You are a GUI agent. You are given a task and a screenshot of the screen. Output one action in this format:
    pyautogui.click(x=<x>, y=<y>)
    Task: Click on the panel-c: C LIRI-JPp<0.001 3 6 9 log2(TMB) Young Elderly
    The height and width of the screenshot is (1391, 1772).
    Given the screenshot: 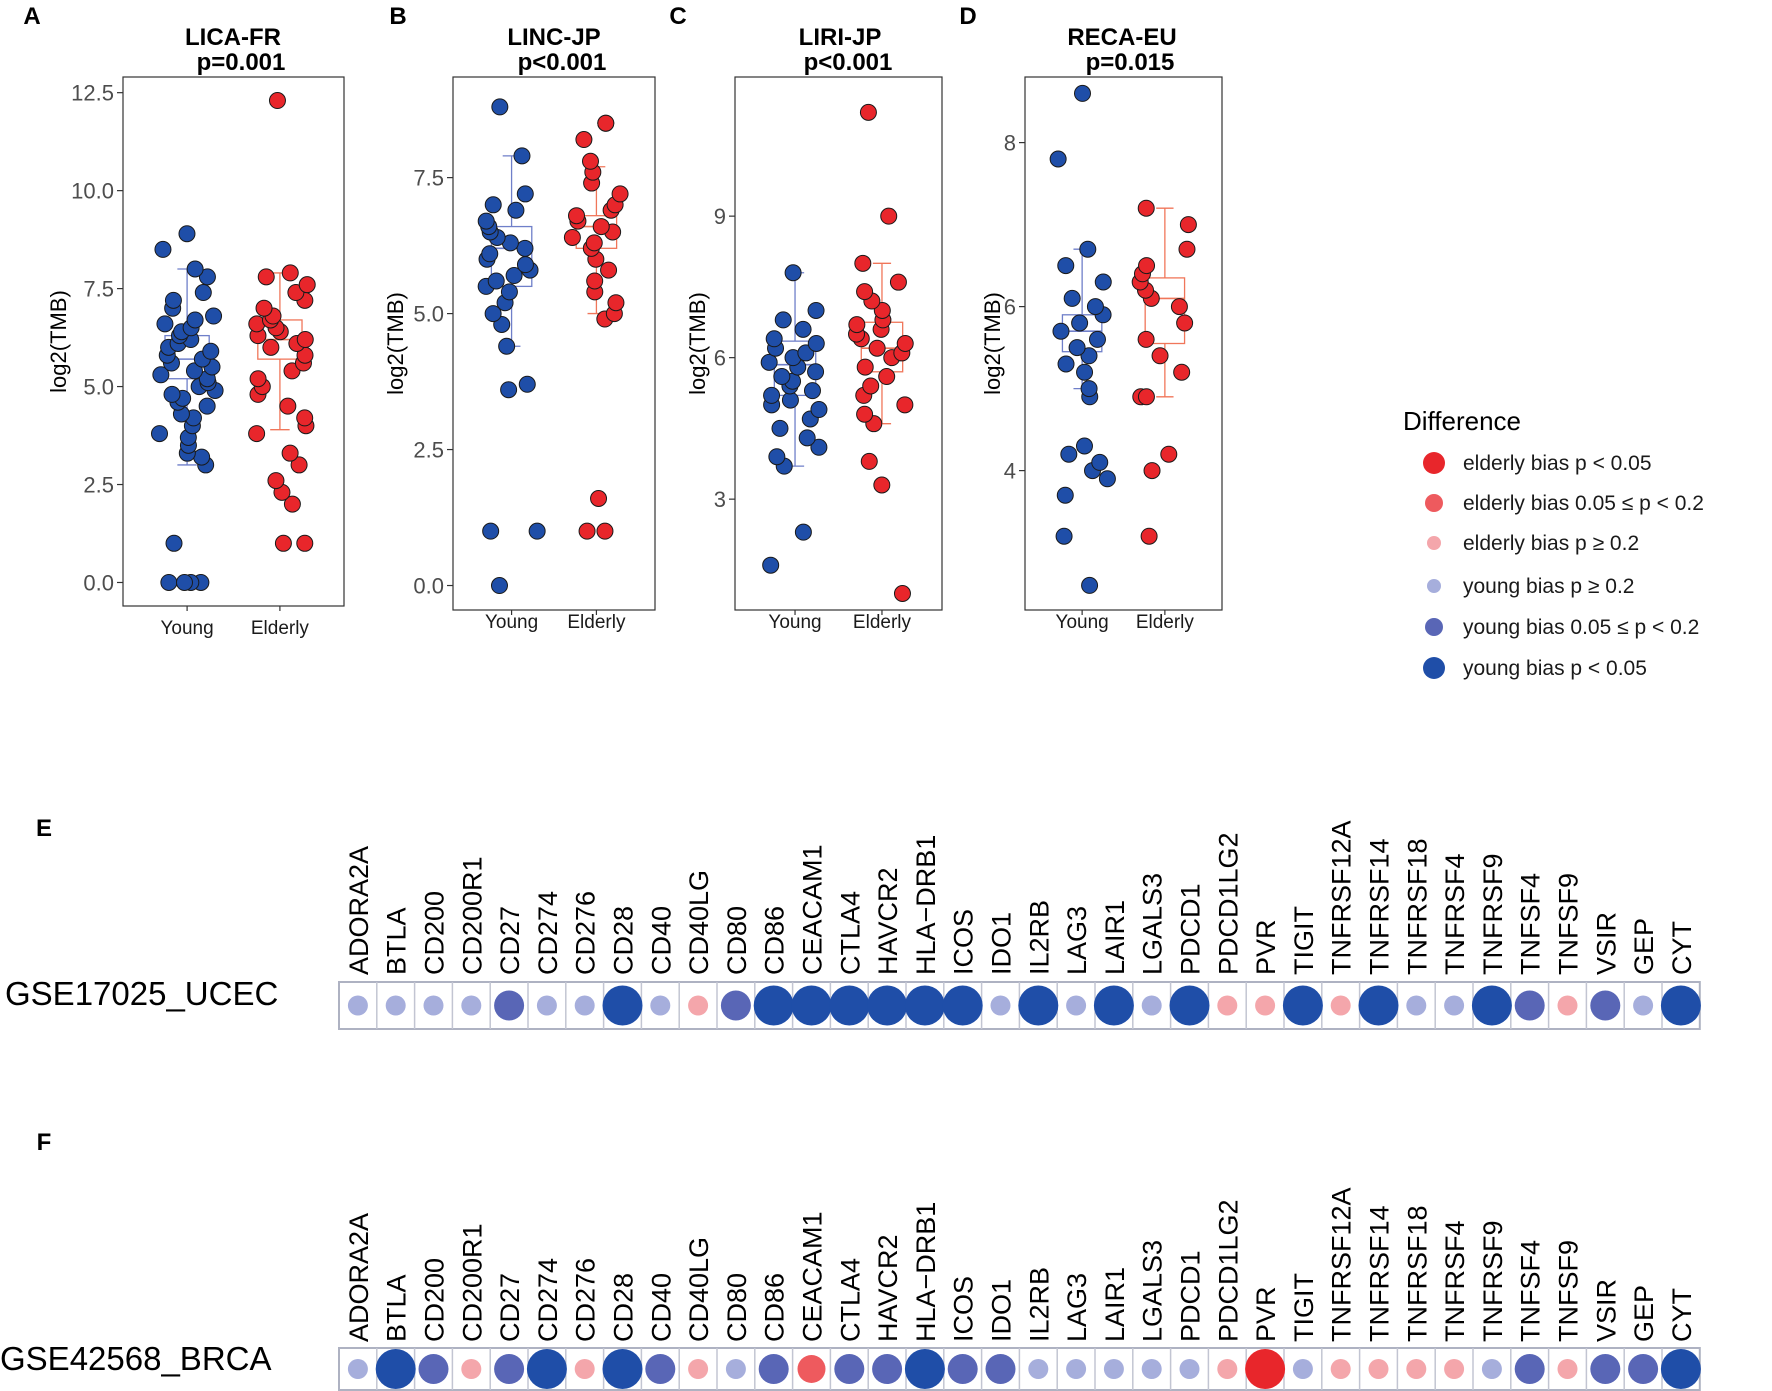 What is the action you would take?
    pyautogui.click(x=806, y=318)
    